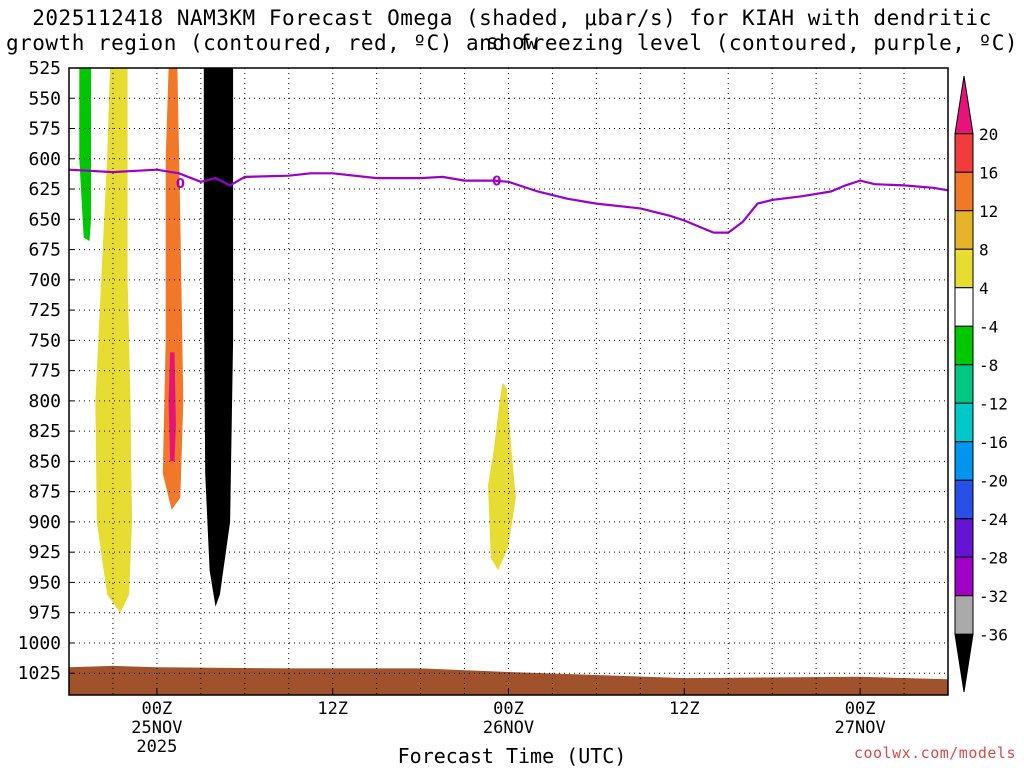 The image size is (1024, 768). What do you see at coordinates (39, 643) in the screenshot?
I see `y-tick-label: 1000` at bounding box center [39, 643].